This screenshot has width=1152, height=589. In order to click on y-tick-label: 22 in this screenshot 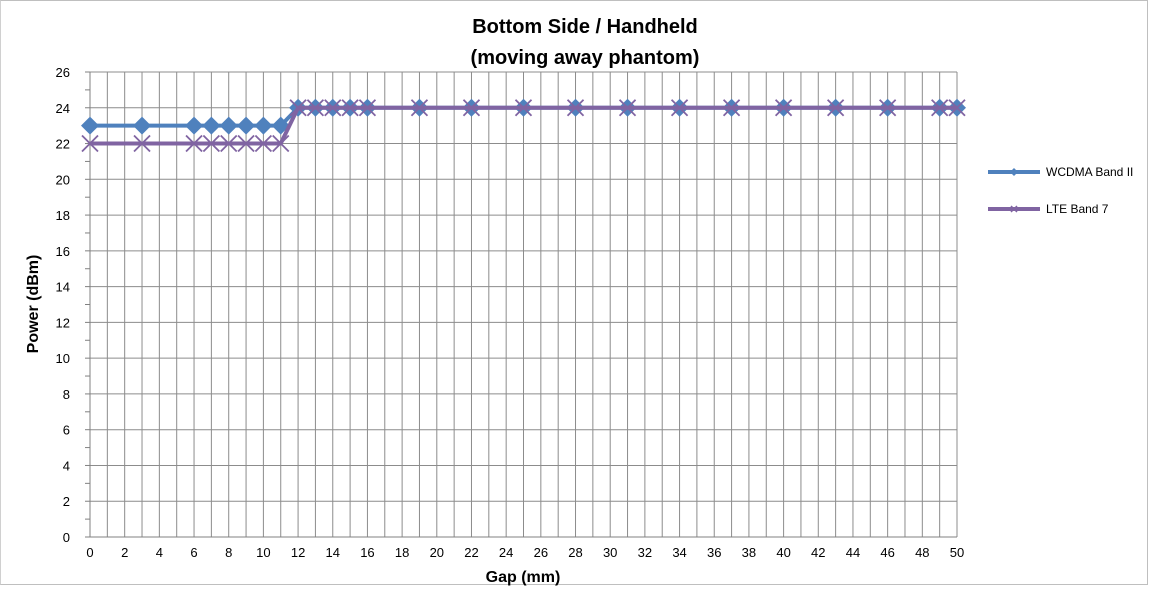, I will do `click(63, 144)`.